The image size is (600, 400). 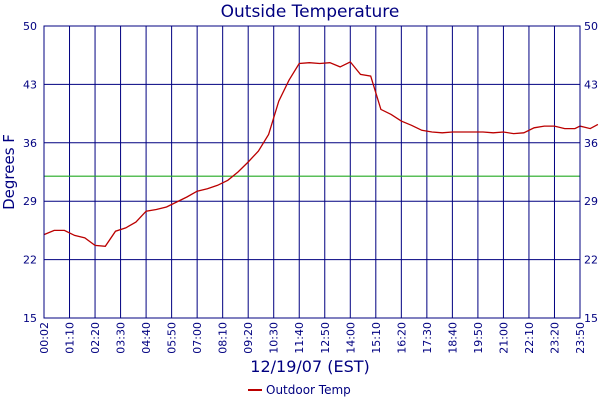 What do you see at coordinates (591, 260) in the screenshot?
I see `y-tick-label-right: 22` at bounding box center [591, 260].